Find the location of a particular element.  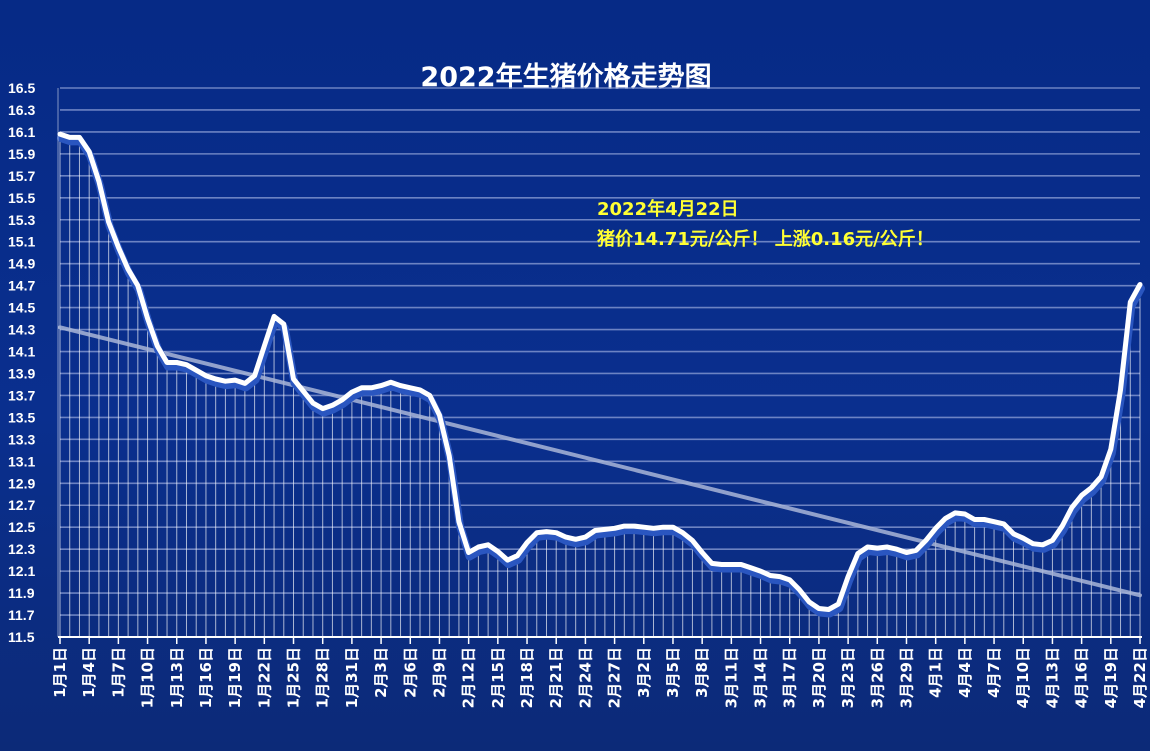

x-tick-label: 1月31日 is located at coordinates (352, 677).